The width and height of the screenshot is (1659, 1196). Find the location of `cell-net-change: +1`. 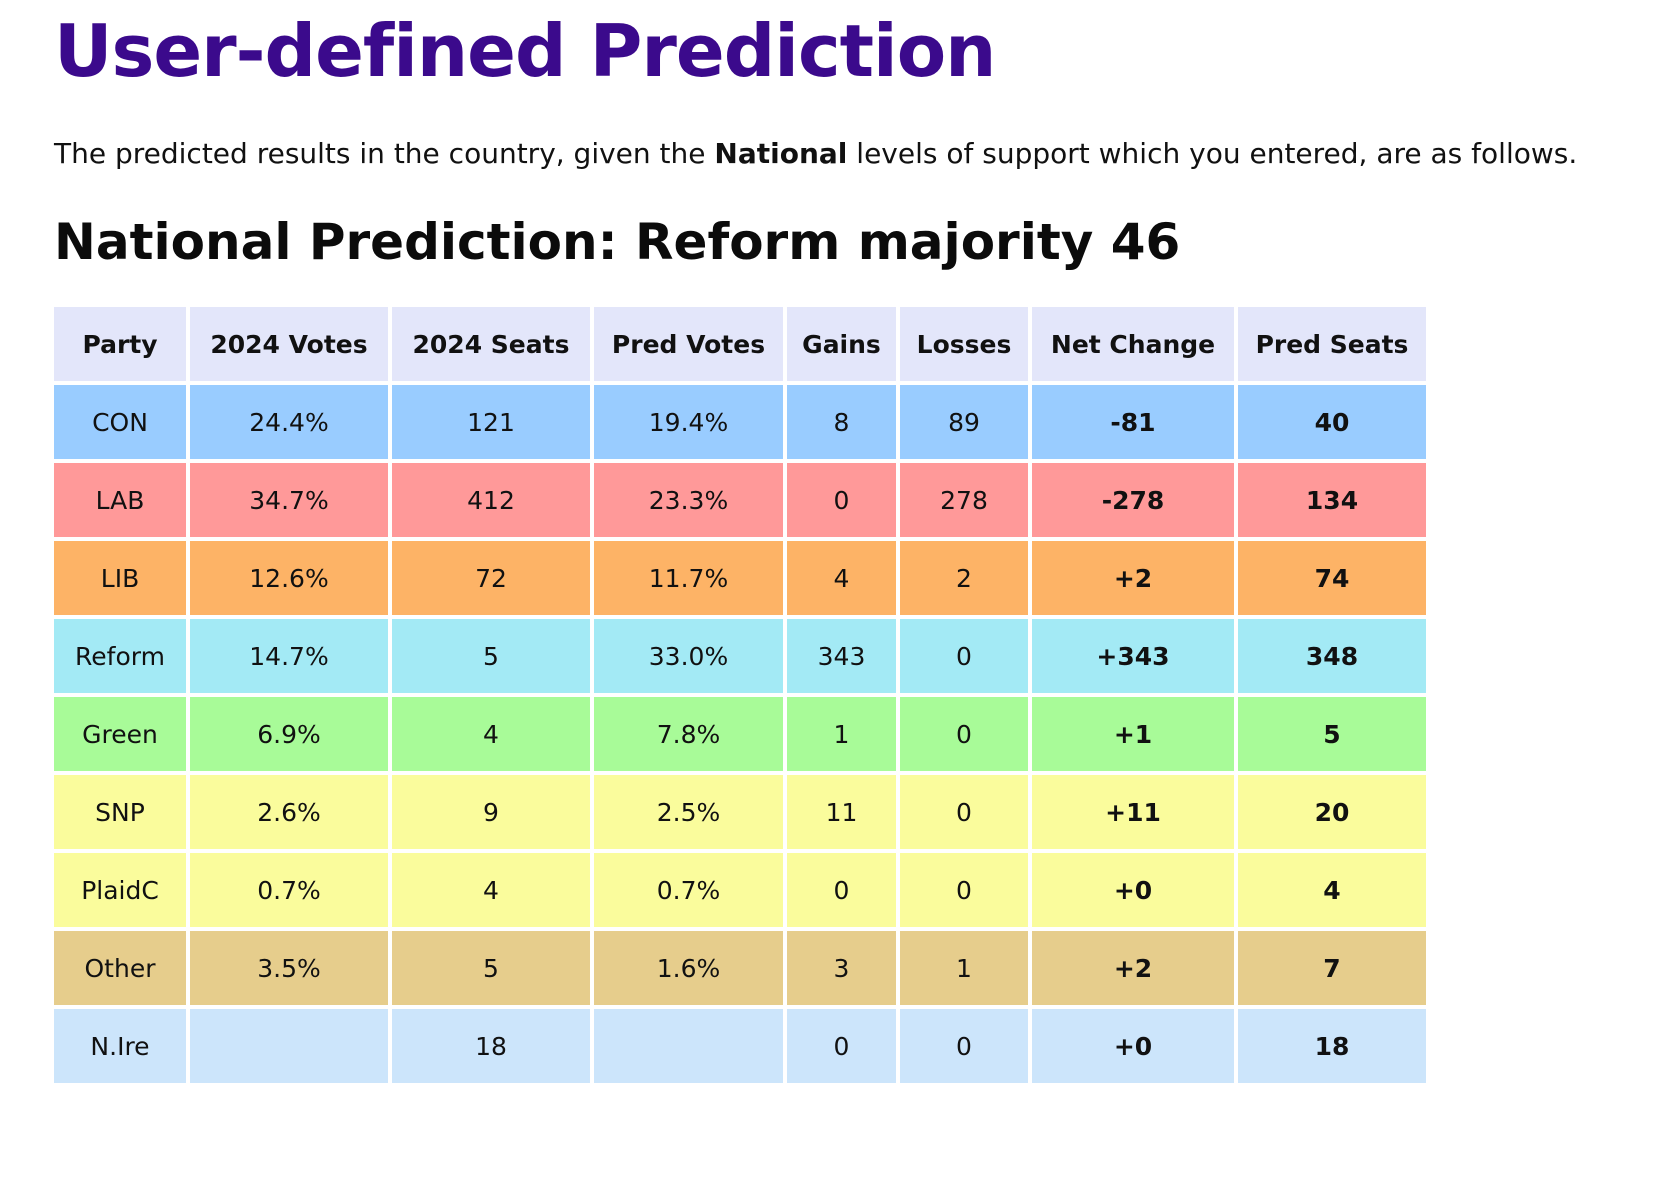

cell-net-change: +1 is located at coordinates (1133, 734).